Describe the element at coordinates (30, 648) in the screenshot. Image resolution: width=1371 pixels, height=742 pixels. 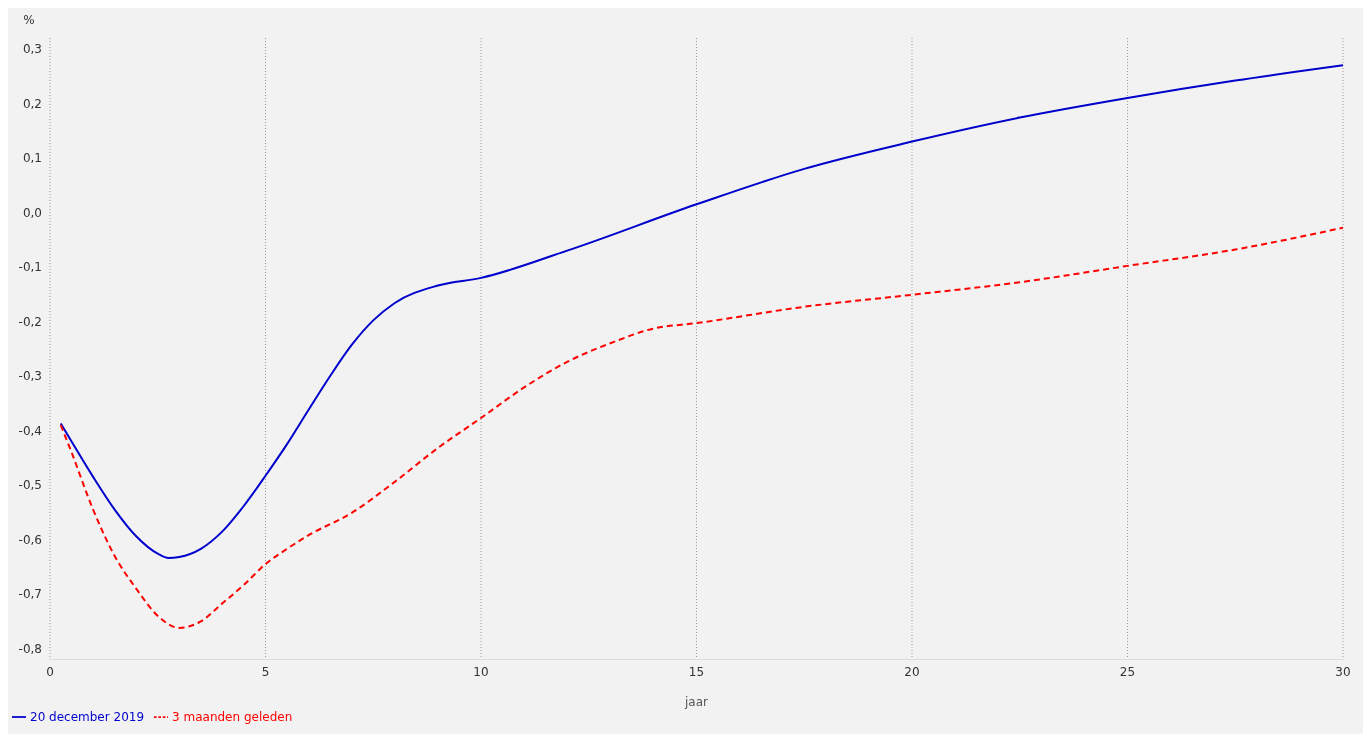
I see `y-tick-label: -0,8` at that location.